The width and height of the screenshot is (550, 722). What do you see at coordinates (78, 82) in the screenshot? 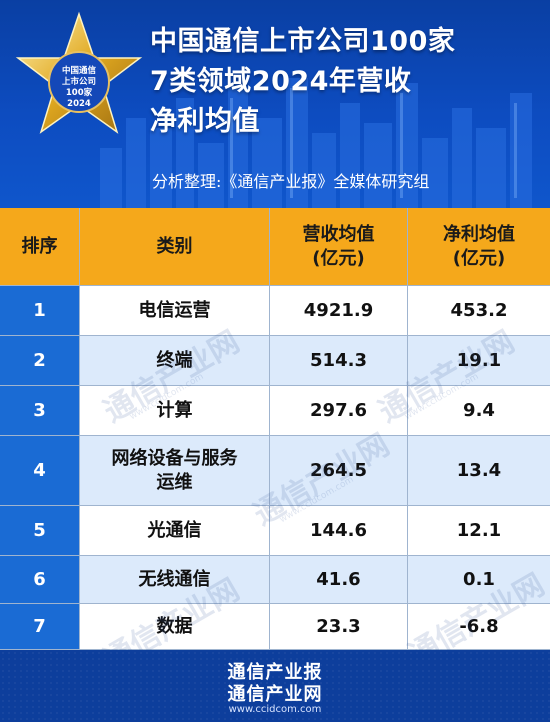
I see `logo-line2: 上市公司` at bounding box center [78, 82].